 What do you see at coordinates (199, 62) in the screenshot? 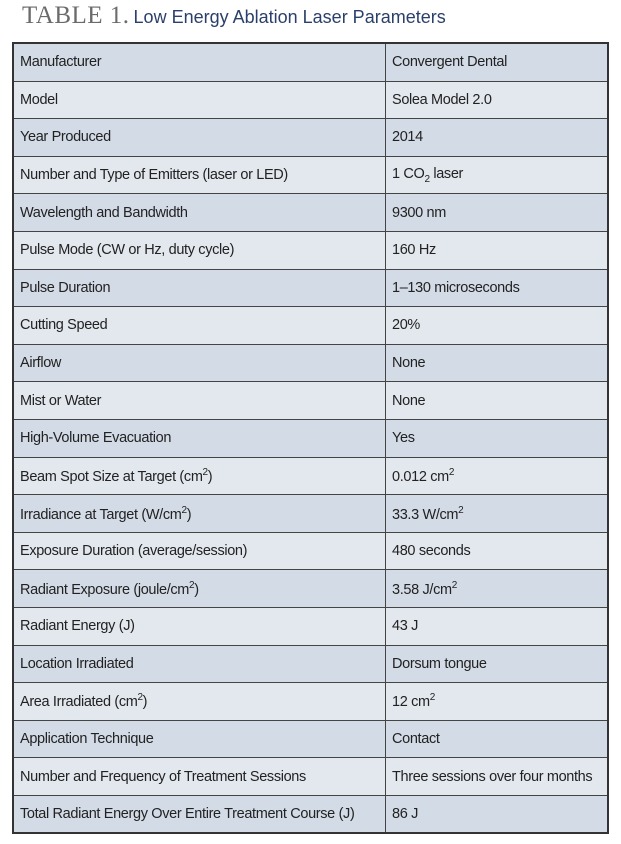
I see `parameter-cell: Manufacturer` at bounding box center [199, 62].